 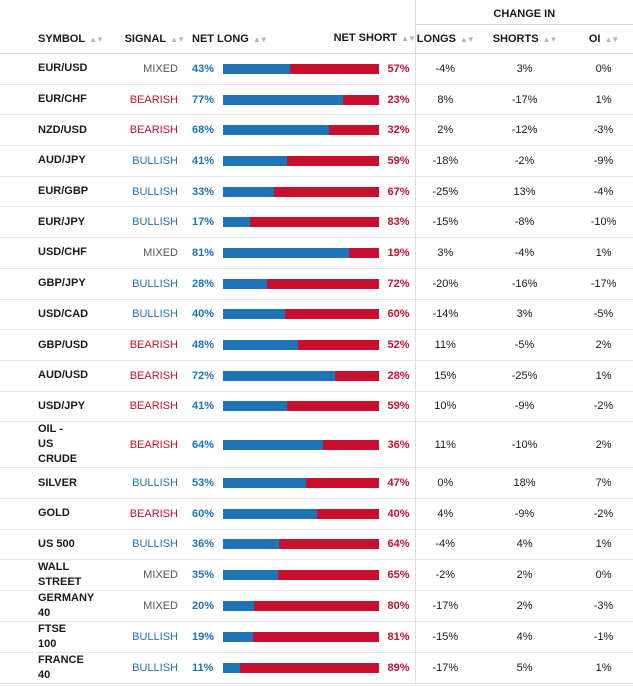 I want to click on symbol-cell: USD/JPY, so click(x=62, y=405).